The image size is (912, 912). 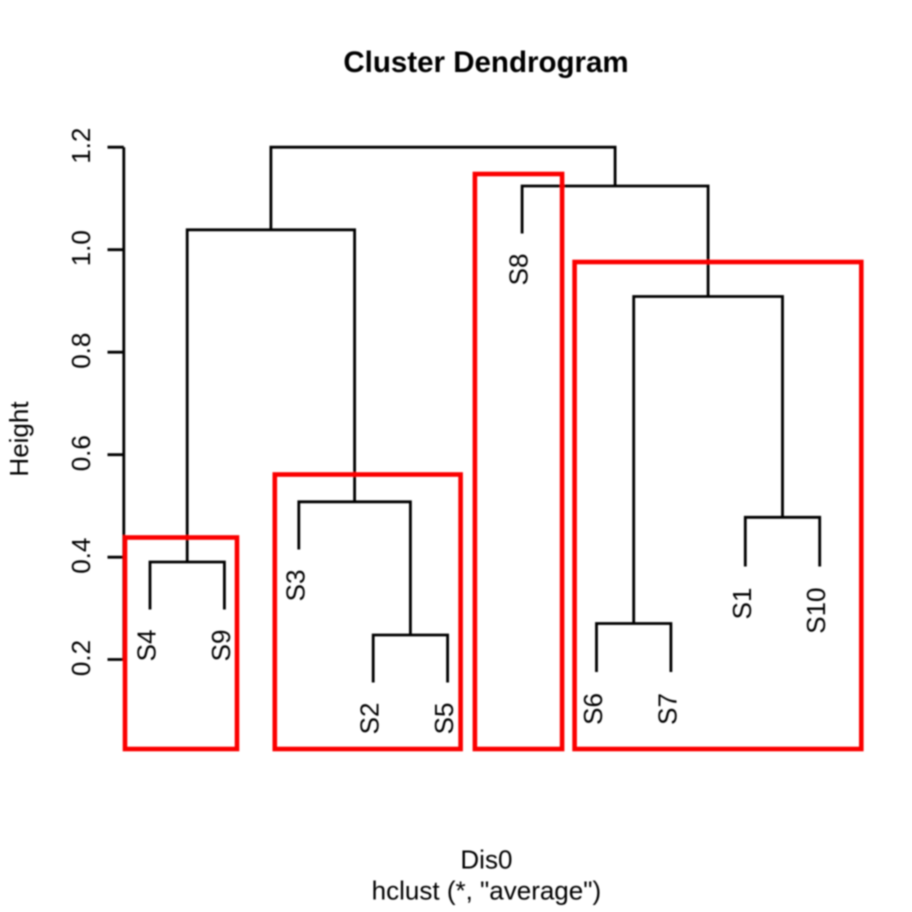 What do you see at coordinates (519, 270) in the screenshot?
I see `svg-text: S8` at bounding box center [519, 270].